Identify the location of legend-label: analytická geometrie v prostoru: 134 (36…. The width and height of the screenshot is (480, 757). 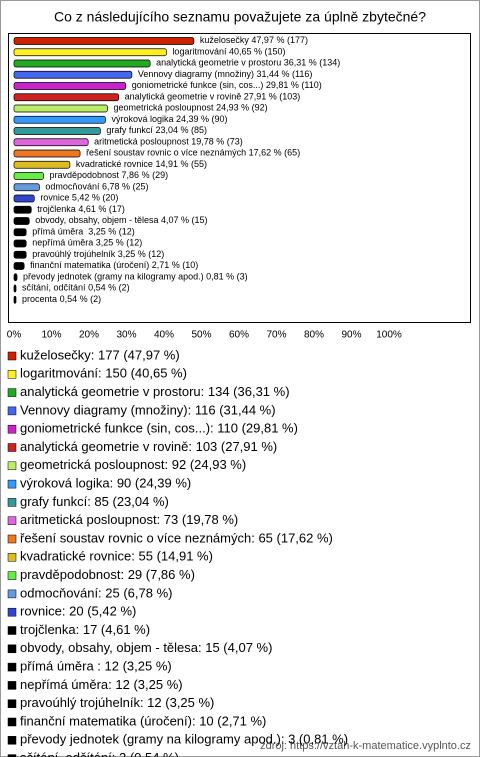
(155, 391).